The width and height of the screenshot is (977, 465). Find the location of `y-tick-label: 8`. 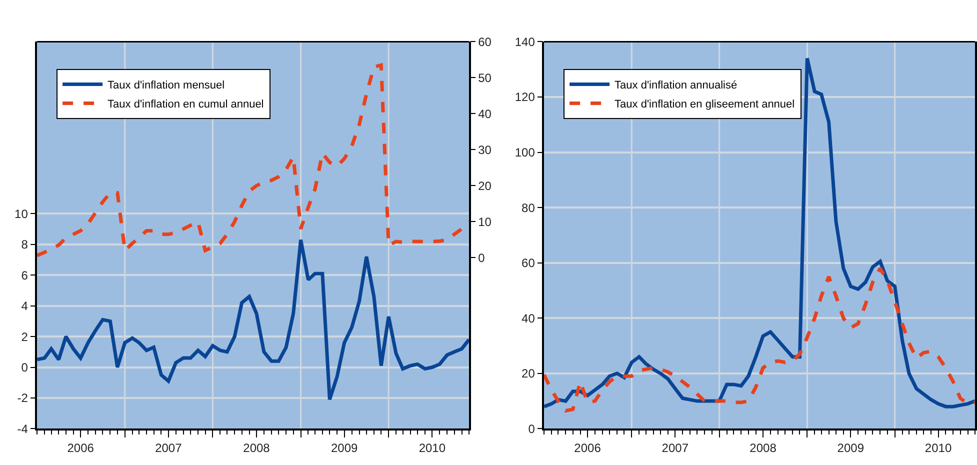

y-tick-label: 8 is located at coordinates (24, 245).